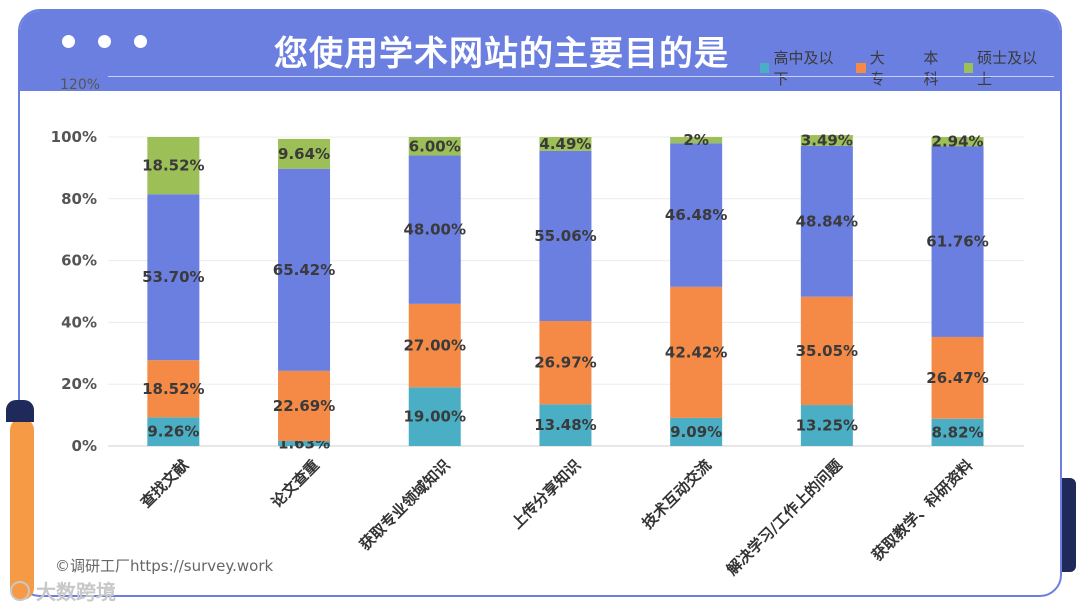  I want to click on data-label-1-3: 9.64%, so click(304, 154).